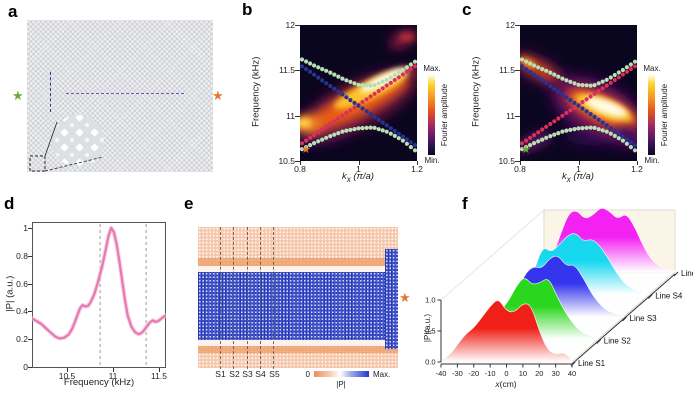 The width and height of the screenshot is (693, 400). Describe the element at coordinates (298, 306) in the screenshot. I see `waveguide-field-blue` at that location.